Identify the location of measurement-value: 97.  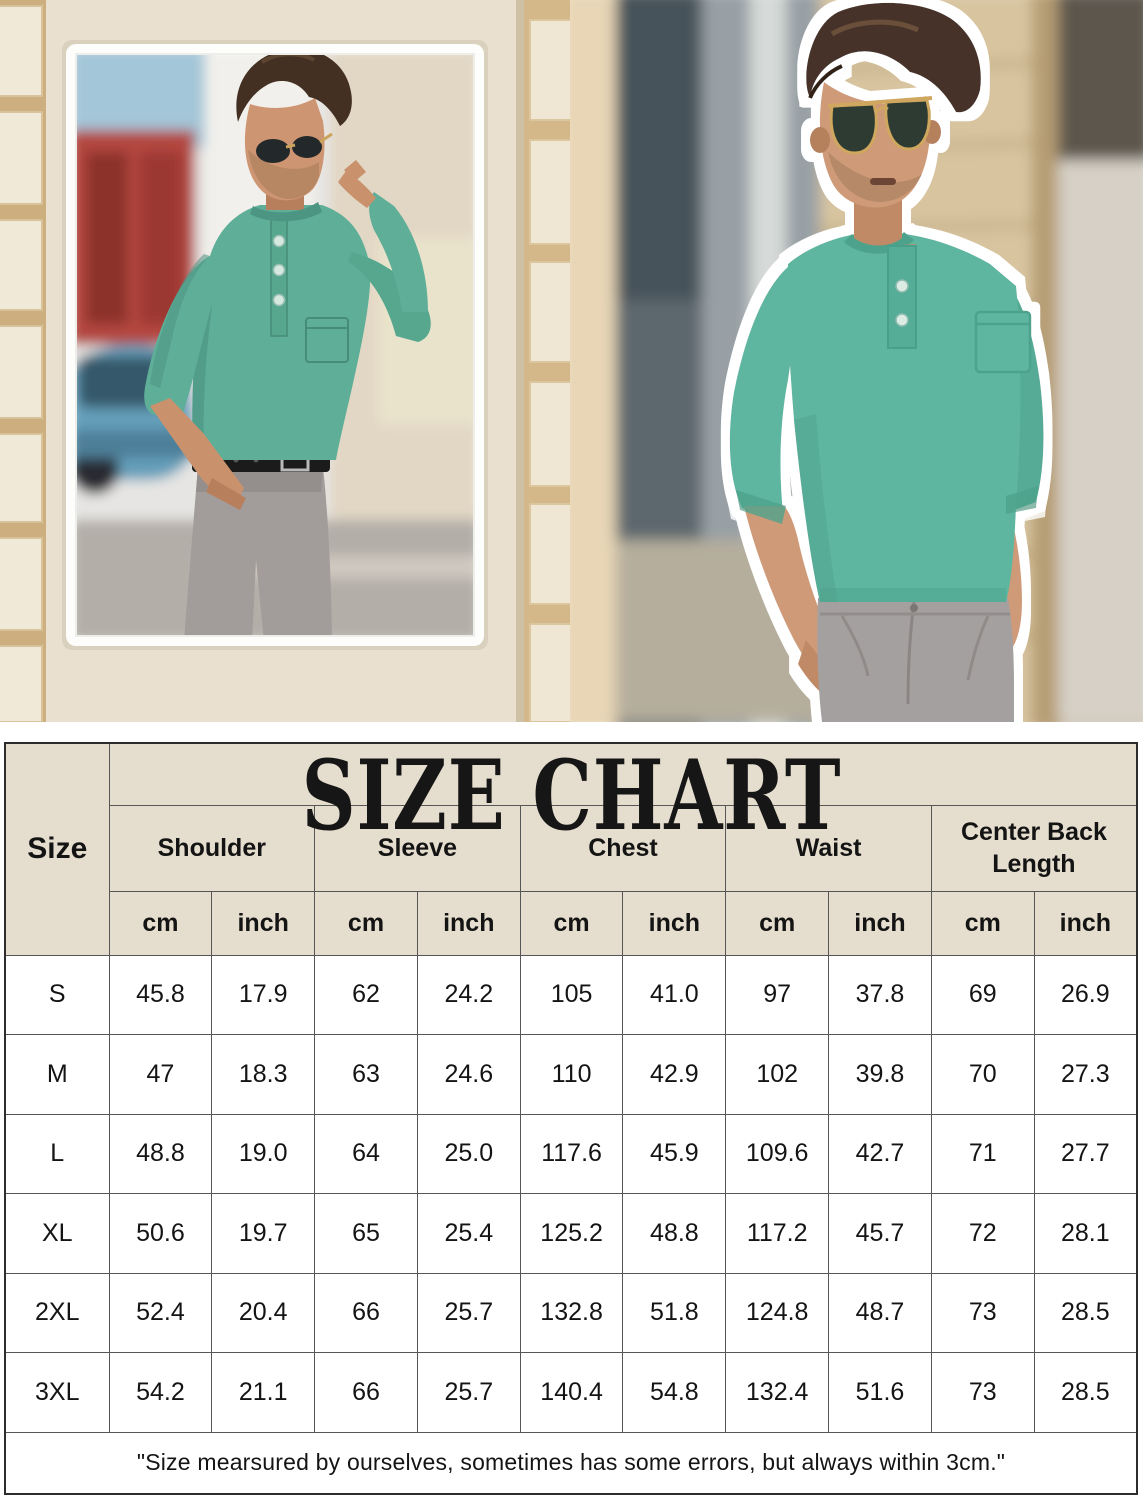
(777, 994).